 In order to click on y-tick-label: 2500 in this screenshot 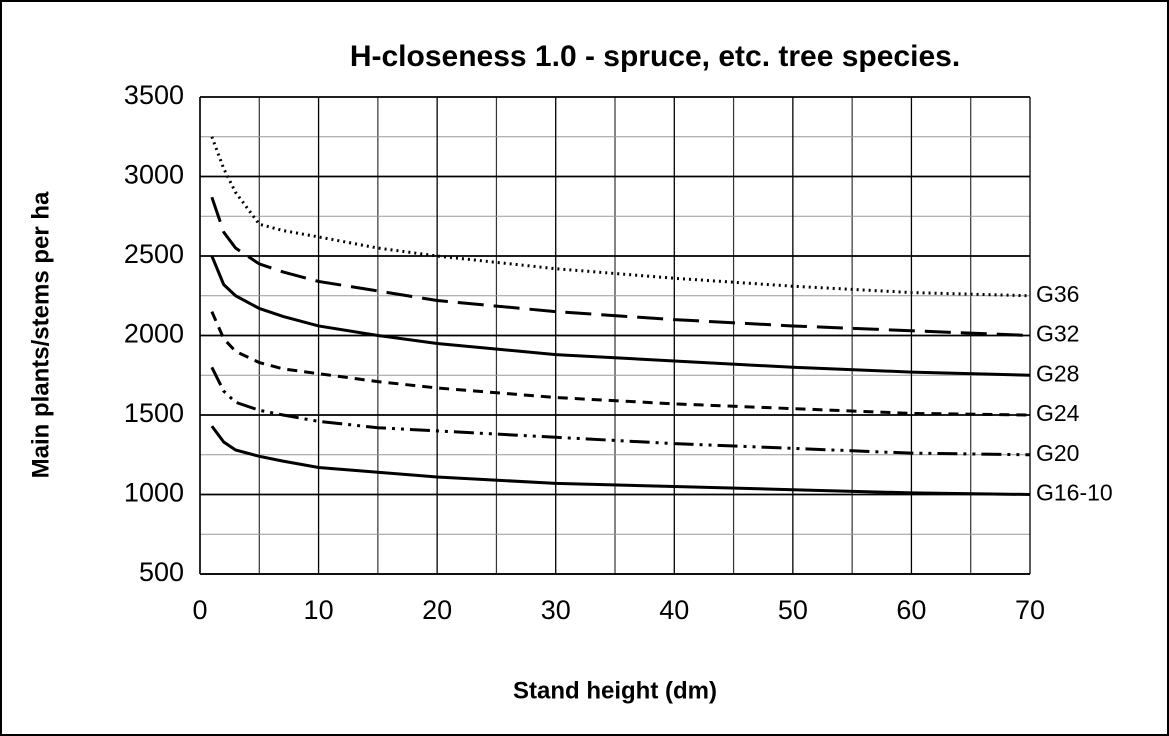, I will do `click(154, 254)`.